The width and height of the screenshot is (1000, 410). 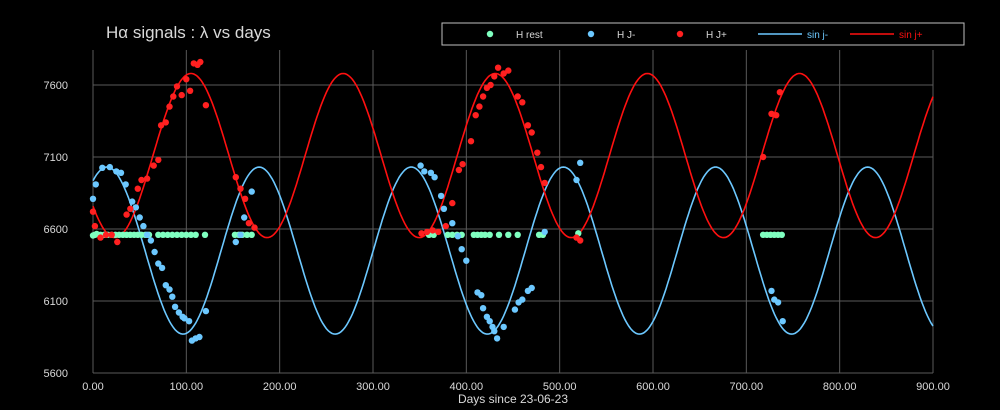 What do you see at coordinates (56, 230) in the screenshot?
I see `y-tick-label: 6600` at bounding box center [56, 230].